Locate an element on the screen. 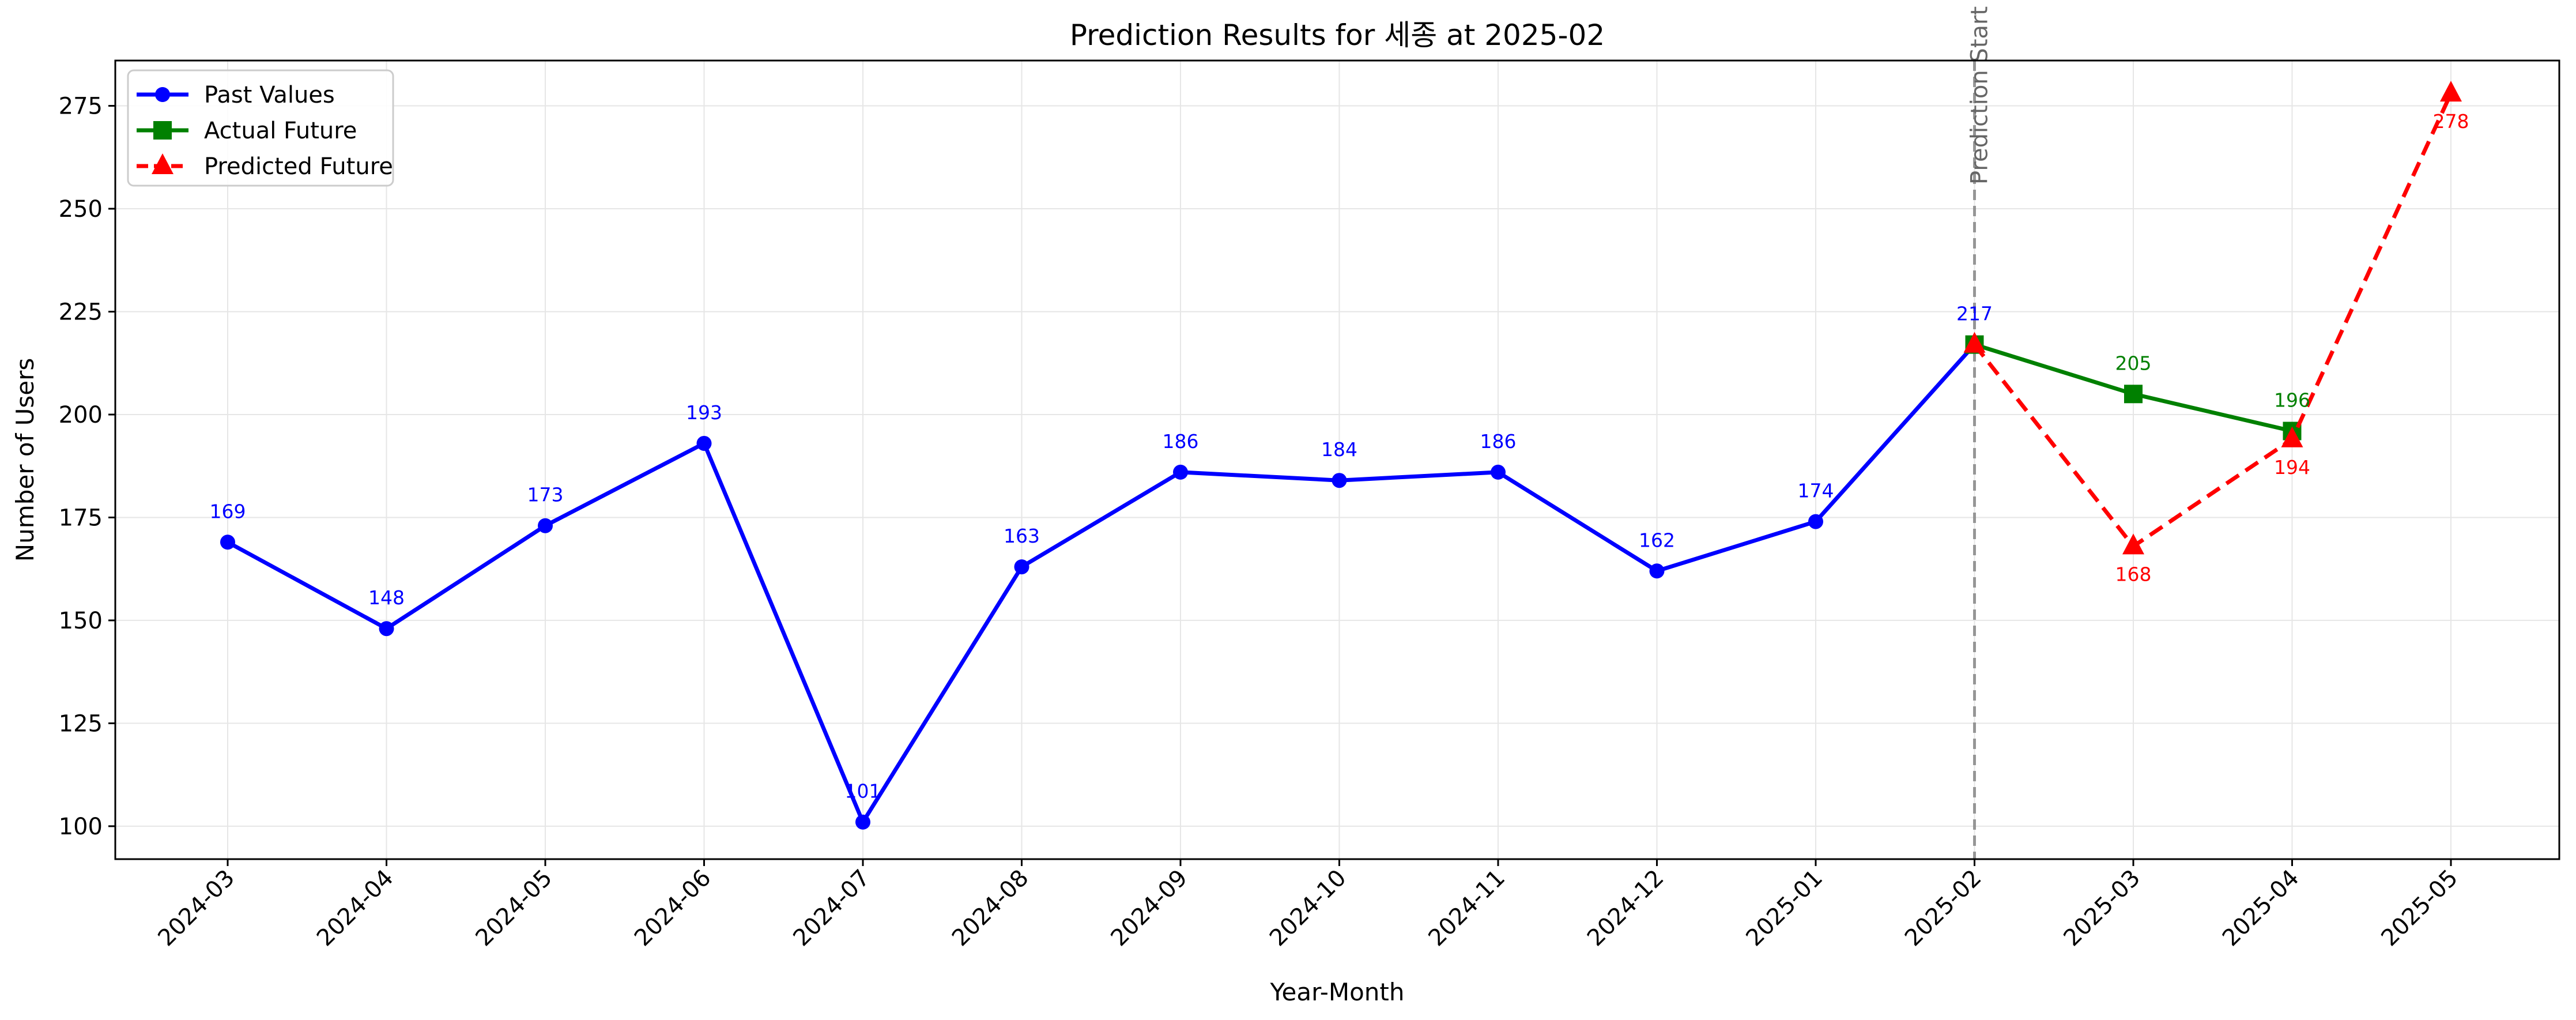 Image resolution: width=2576 pixels, height=1020 pixels. y-tick-label: 200 is located at coordinates (81, 415).